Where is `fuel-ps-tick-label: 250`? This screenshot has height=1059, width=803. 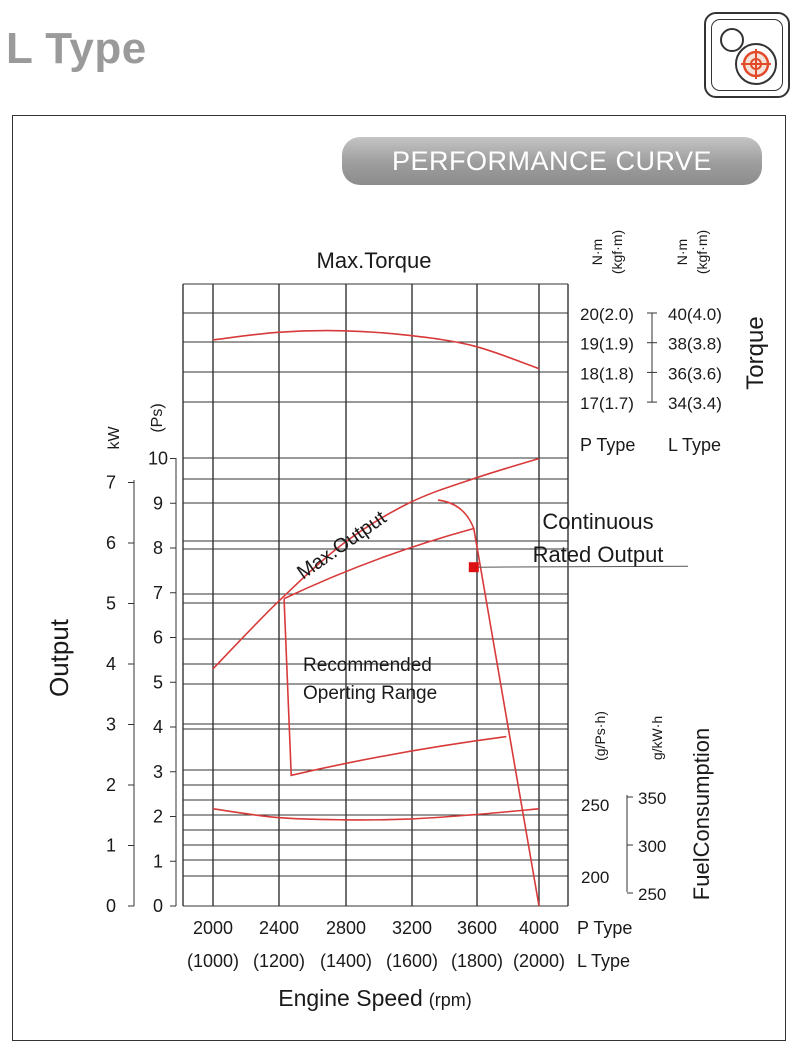
fuel-ps-tick-label: 250 is located at coordinates (595, 805).